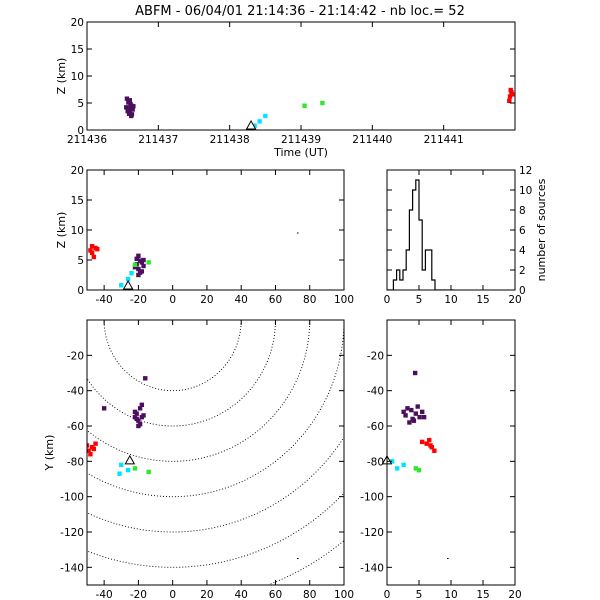 Image resolution: width=600 pixels, height=600 pixels. I want to click on cyan-source-series, so click(126, 279).